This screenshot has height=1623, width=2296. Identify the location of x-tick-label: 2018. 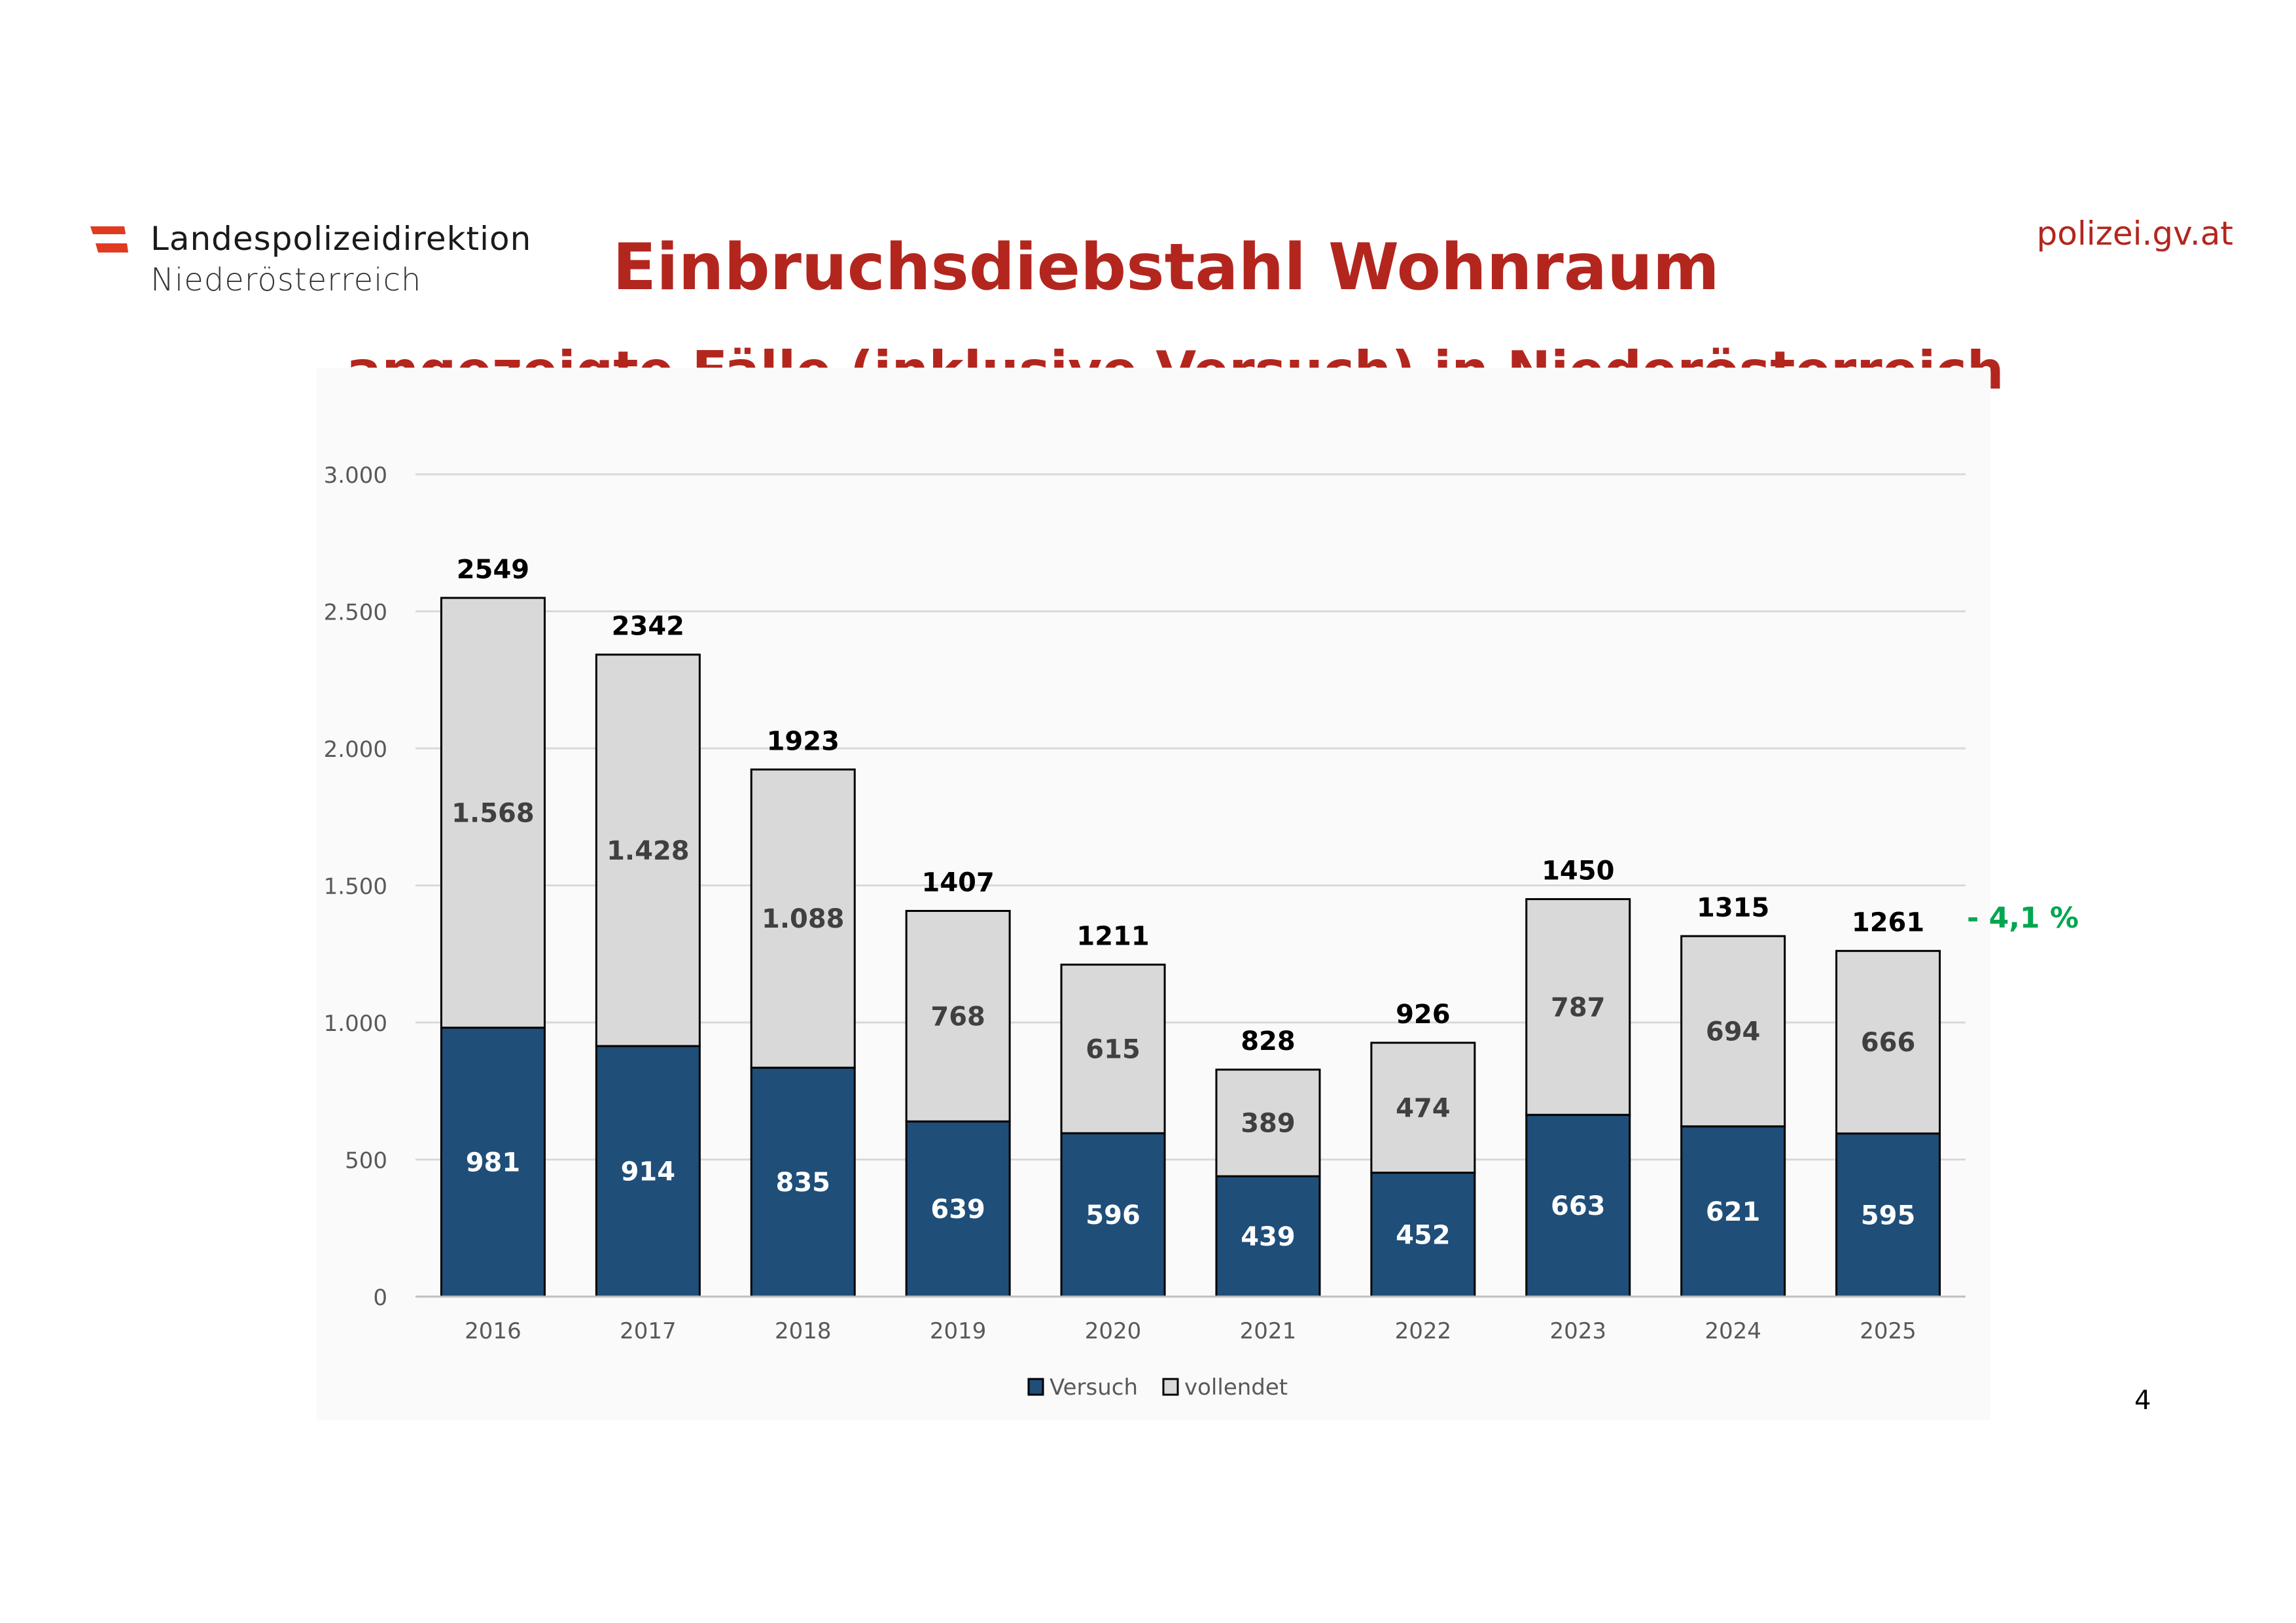
(804, 1331).